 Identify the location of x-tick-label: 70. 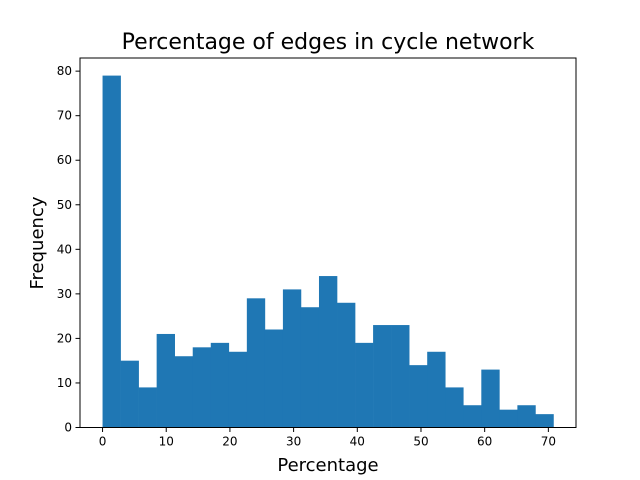
(548, 442).